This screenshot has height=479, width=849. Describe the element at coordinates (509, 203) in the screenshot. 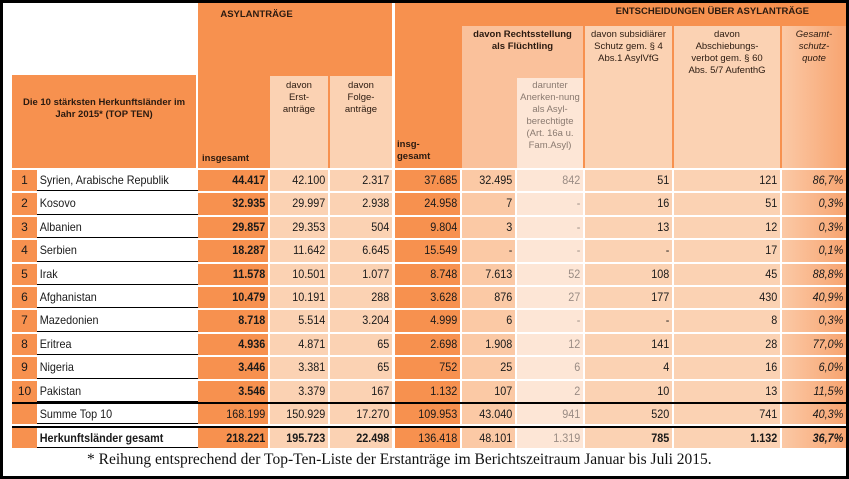

I see `row-2-ent-recht: 7` at that location.